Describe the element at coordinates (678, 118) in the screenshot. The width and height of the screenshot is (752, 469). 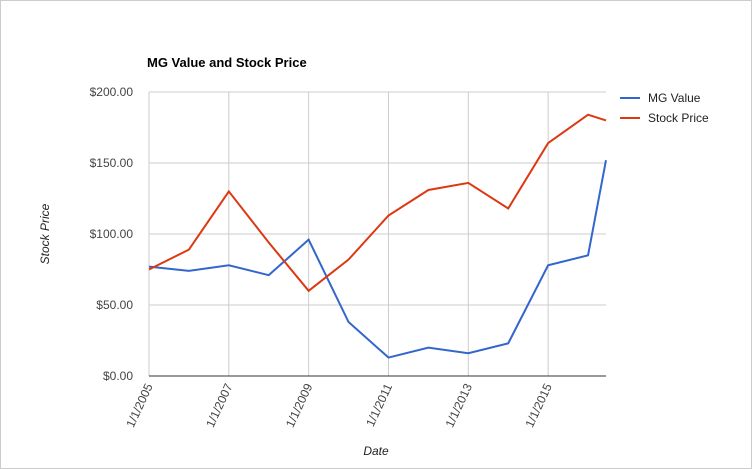
I see `legend-label: Stock Price` at that location.